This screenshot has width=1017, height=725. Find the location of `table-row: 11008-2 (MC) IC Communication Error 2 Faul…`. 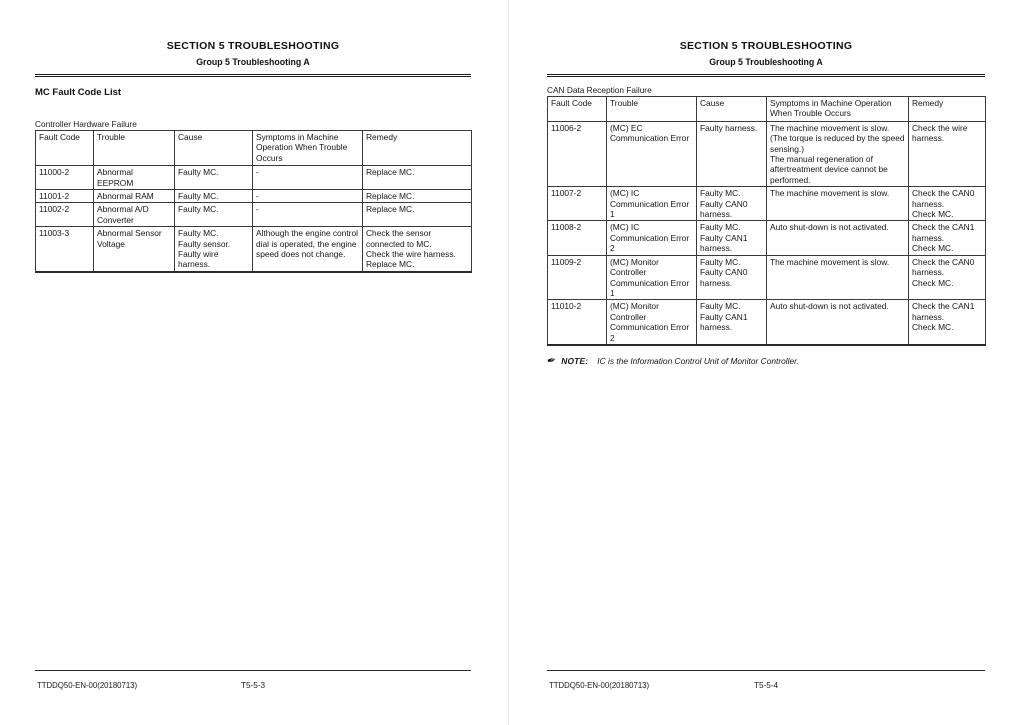

table-row: 11008-2 (MC) IC Communication Error 2 Faul… is located at coordinates (766, 238).